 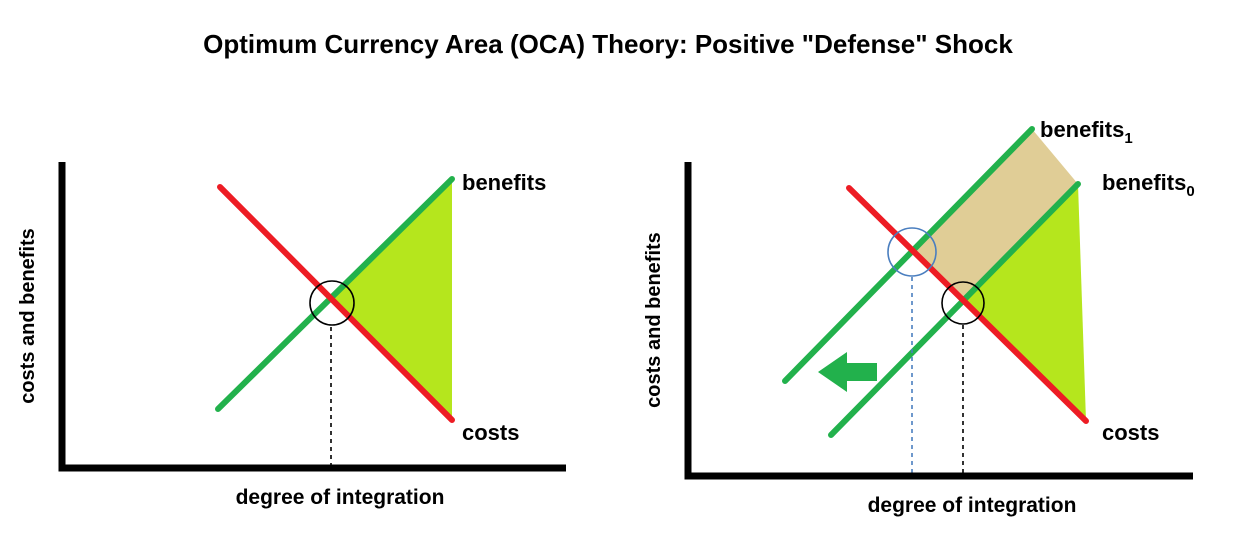 What do you see at coordinates (912, 252) in the screenshot?
I see `right-new-equilibrium-circle` at bounding box center [912, 252].